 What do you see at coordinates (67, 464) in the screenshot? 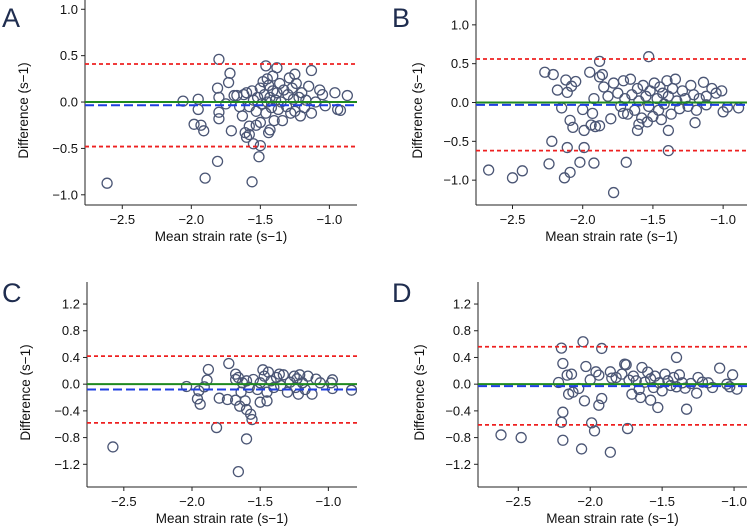
I see `y-tick-label: −1.2` at bounding box center [67, 464].